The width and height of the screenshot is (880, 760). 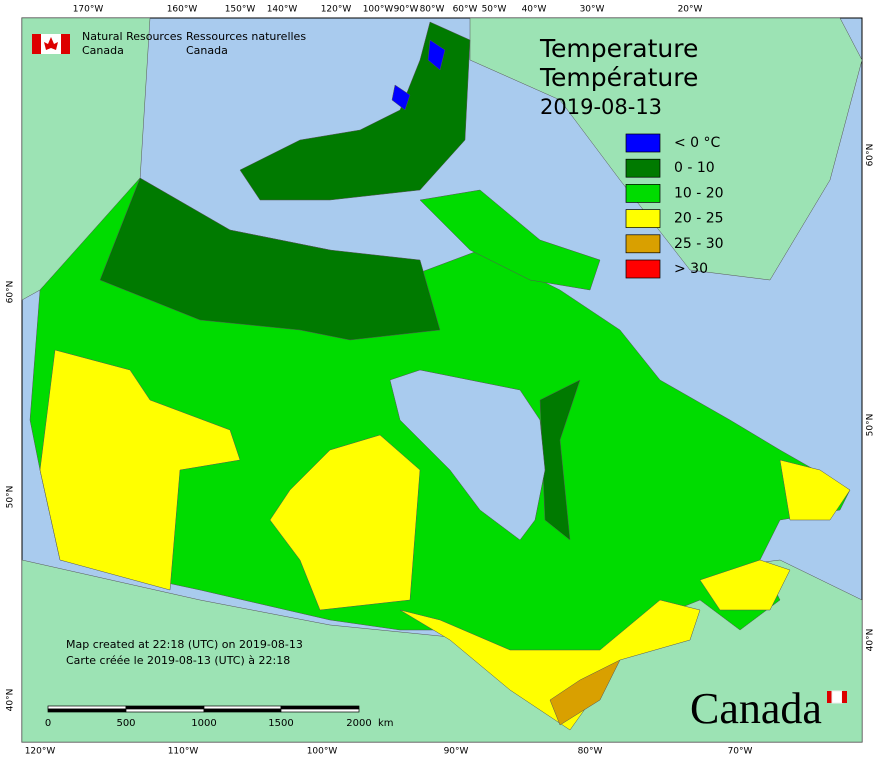 I want to click on date: 2019-08-13, so click(x=601, y=107).